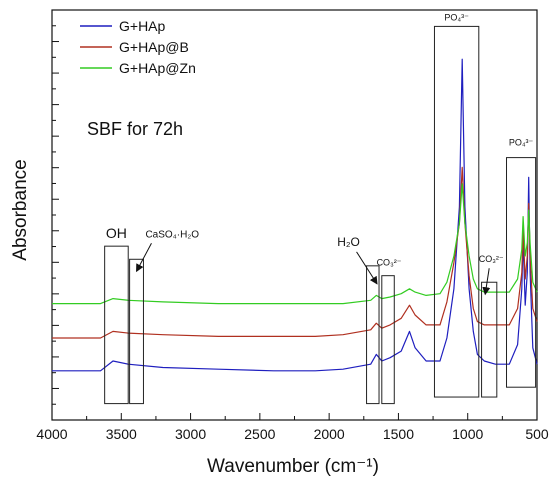  I want to click on annotation-label: H₂O, so click(348, 242).